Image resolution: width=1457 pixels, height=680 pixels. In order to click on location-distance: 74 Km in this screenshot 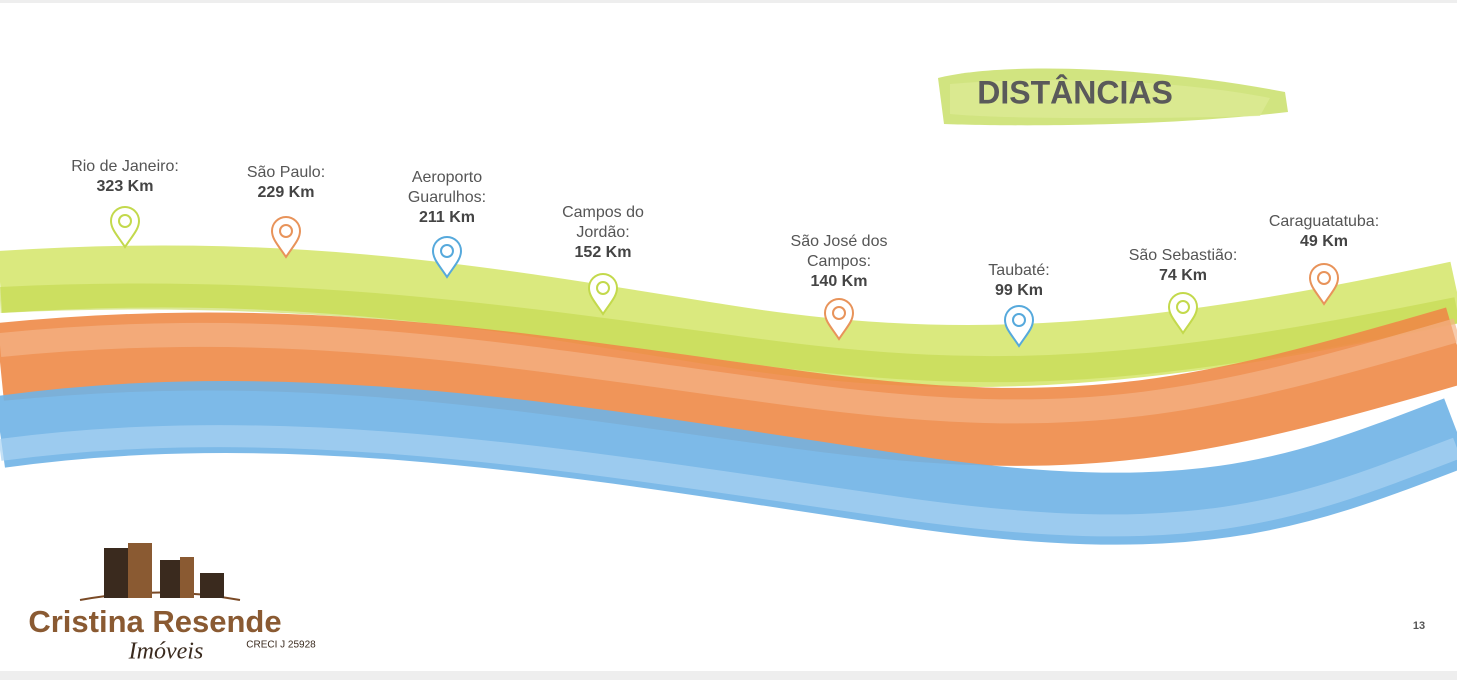, I will do `click(1183, 275)`.